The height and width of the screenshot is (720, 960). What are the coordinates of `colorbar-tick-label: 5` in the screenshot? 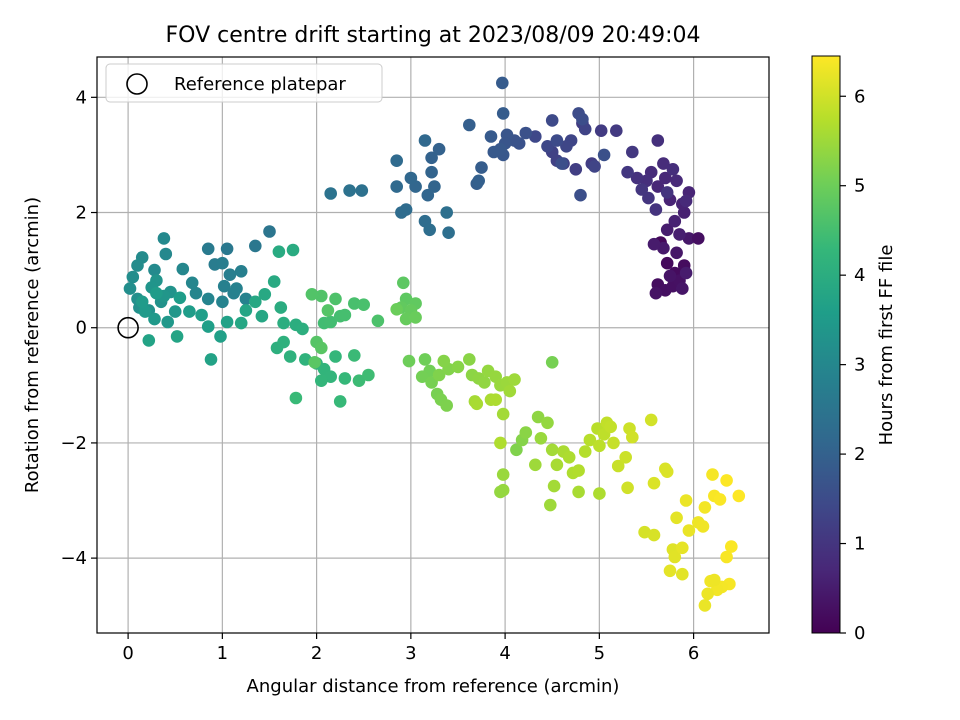 It's located at (859, 186).